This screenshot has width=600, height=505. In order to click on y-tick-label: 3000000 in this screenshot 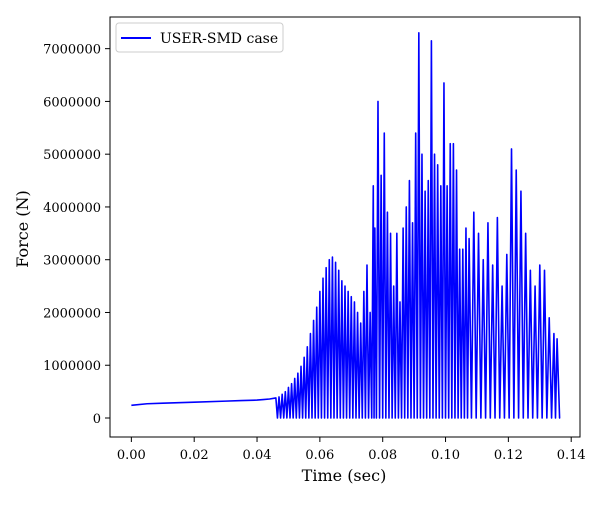, I will do `click(72, 261)`.